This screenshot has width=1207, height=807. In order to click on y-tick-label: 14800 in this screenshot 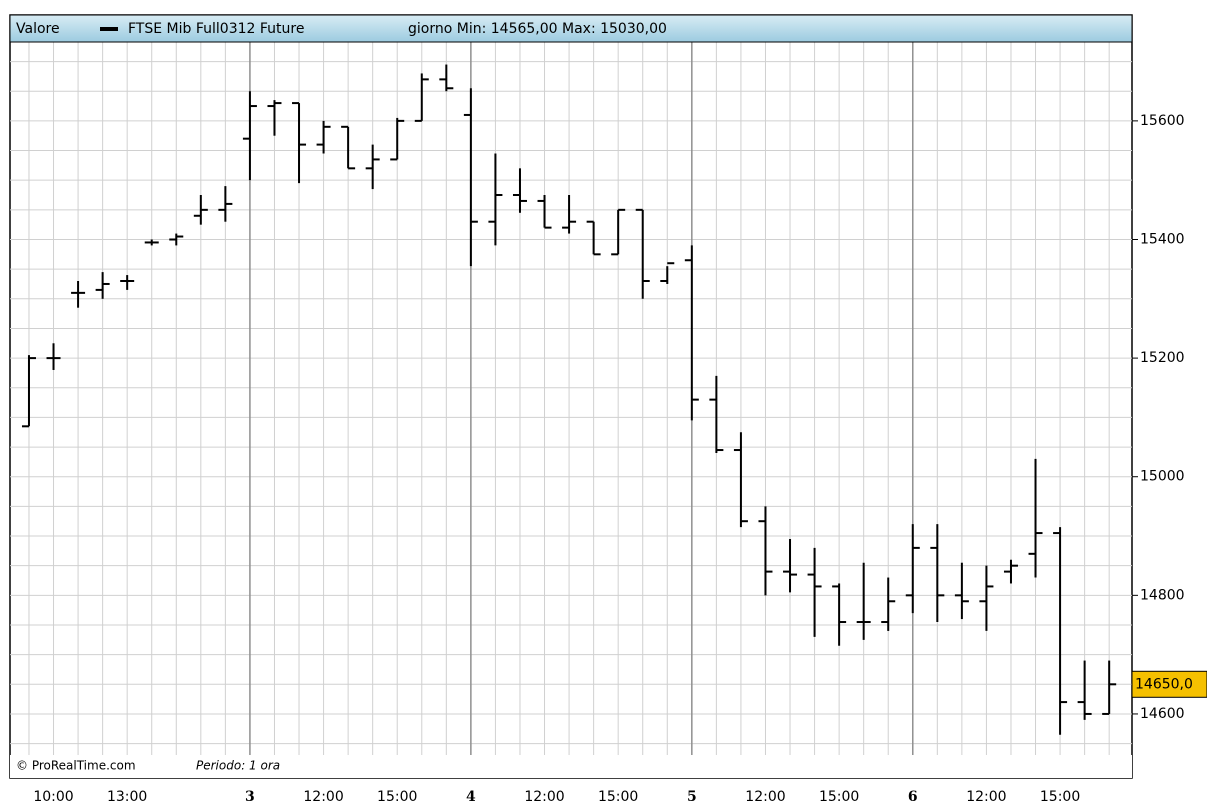, I will do `click(1162, 595)`.